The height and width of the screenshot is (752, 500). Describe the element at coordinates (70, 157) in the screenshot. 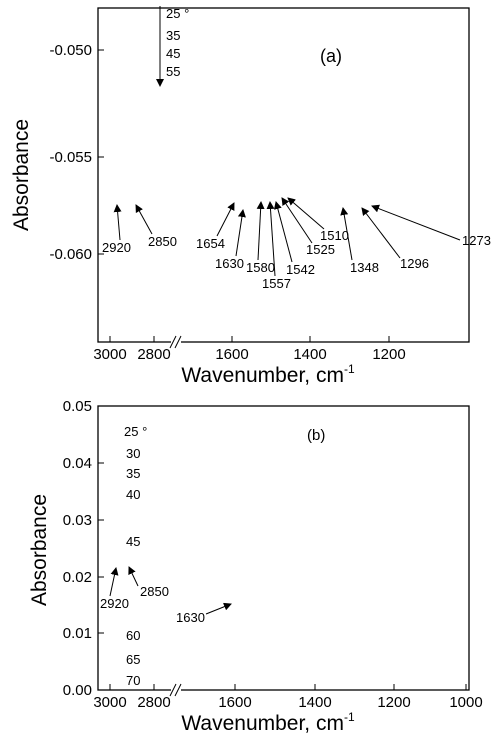

I see `y-tick-label-a-2: -0.055` at that location.